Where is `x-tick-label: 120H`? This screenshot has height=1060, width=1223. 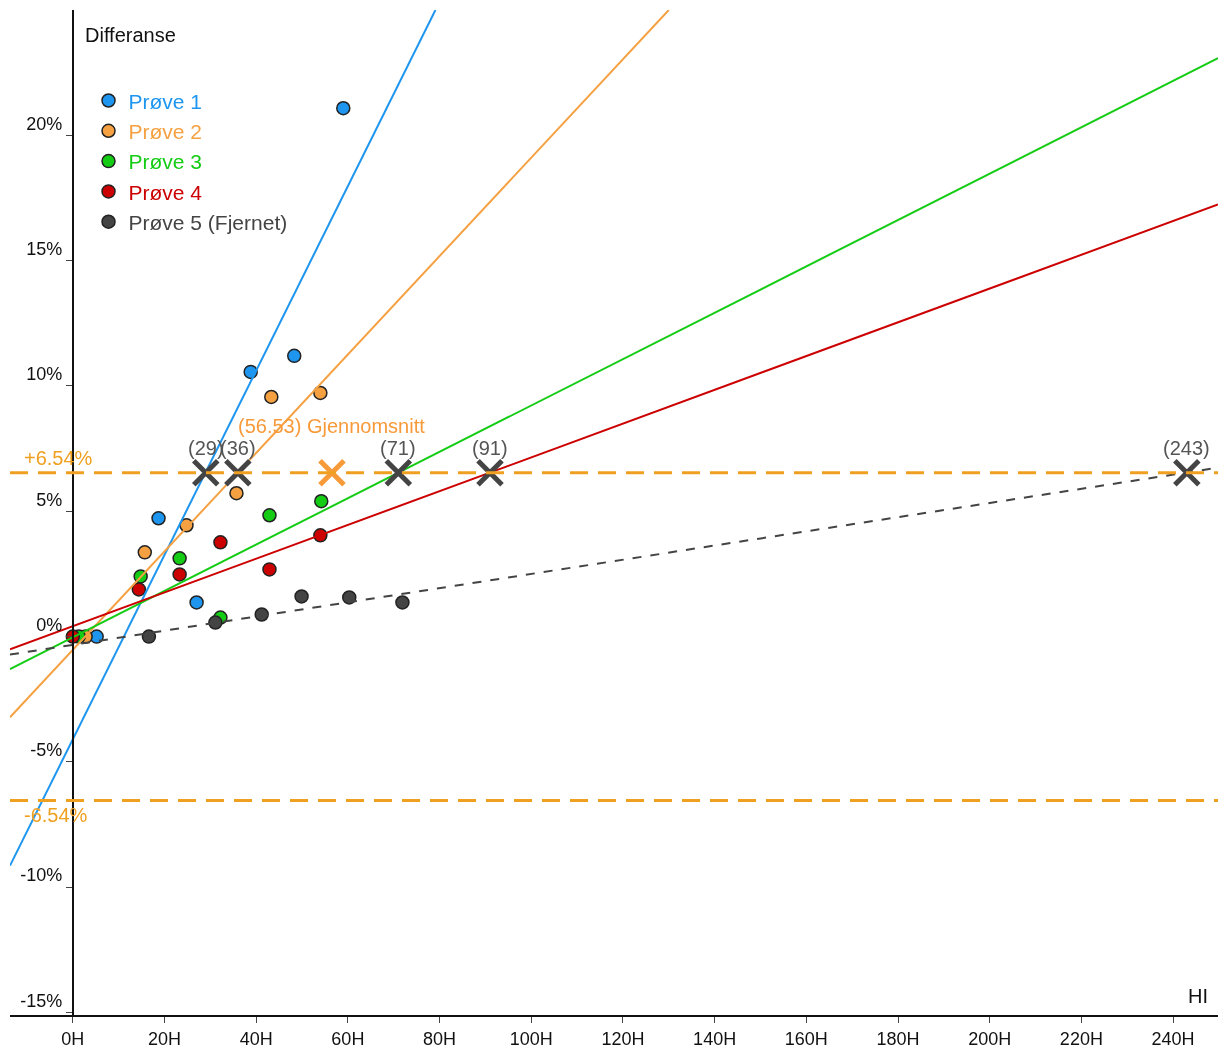
x-tick-label: 120H is located at coordinates (623, 1038).